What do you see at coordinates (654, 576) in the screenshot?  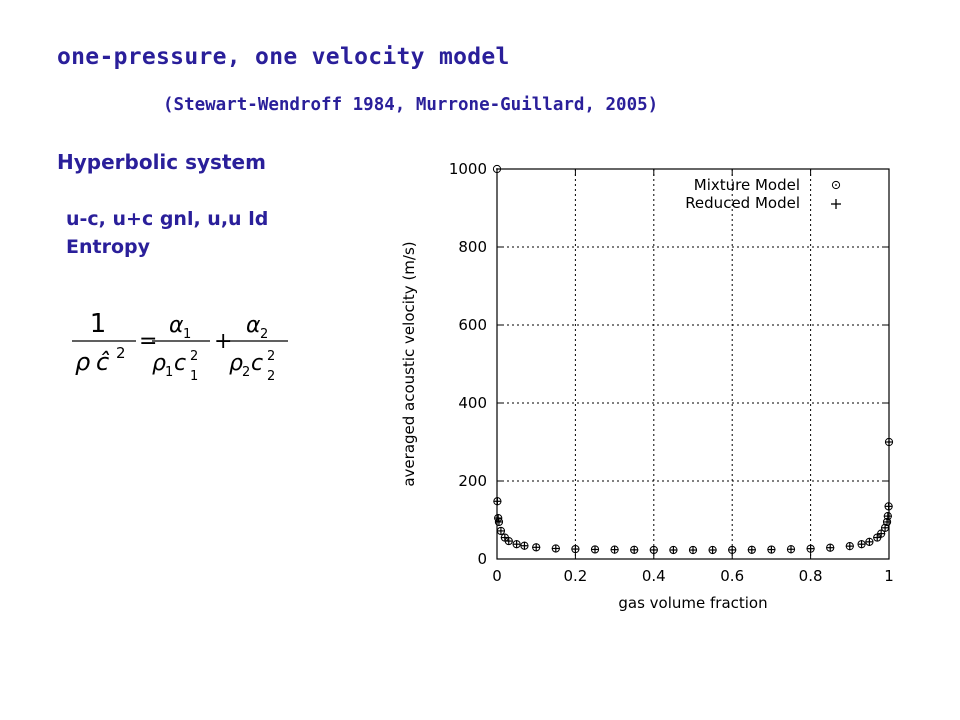 I see `x-tick-label: 0.4` at bounding box center [654, 576].